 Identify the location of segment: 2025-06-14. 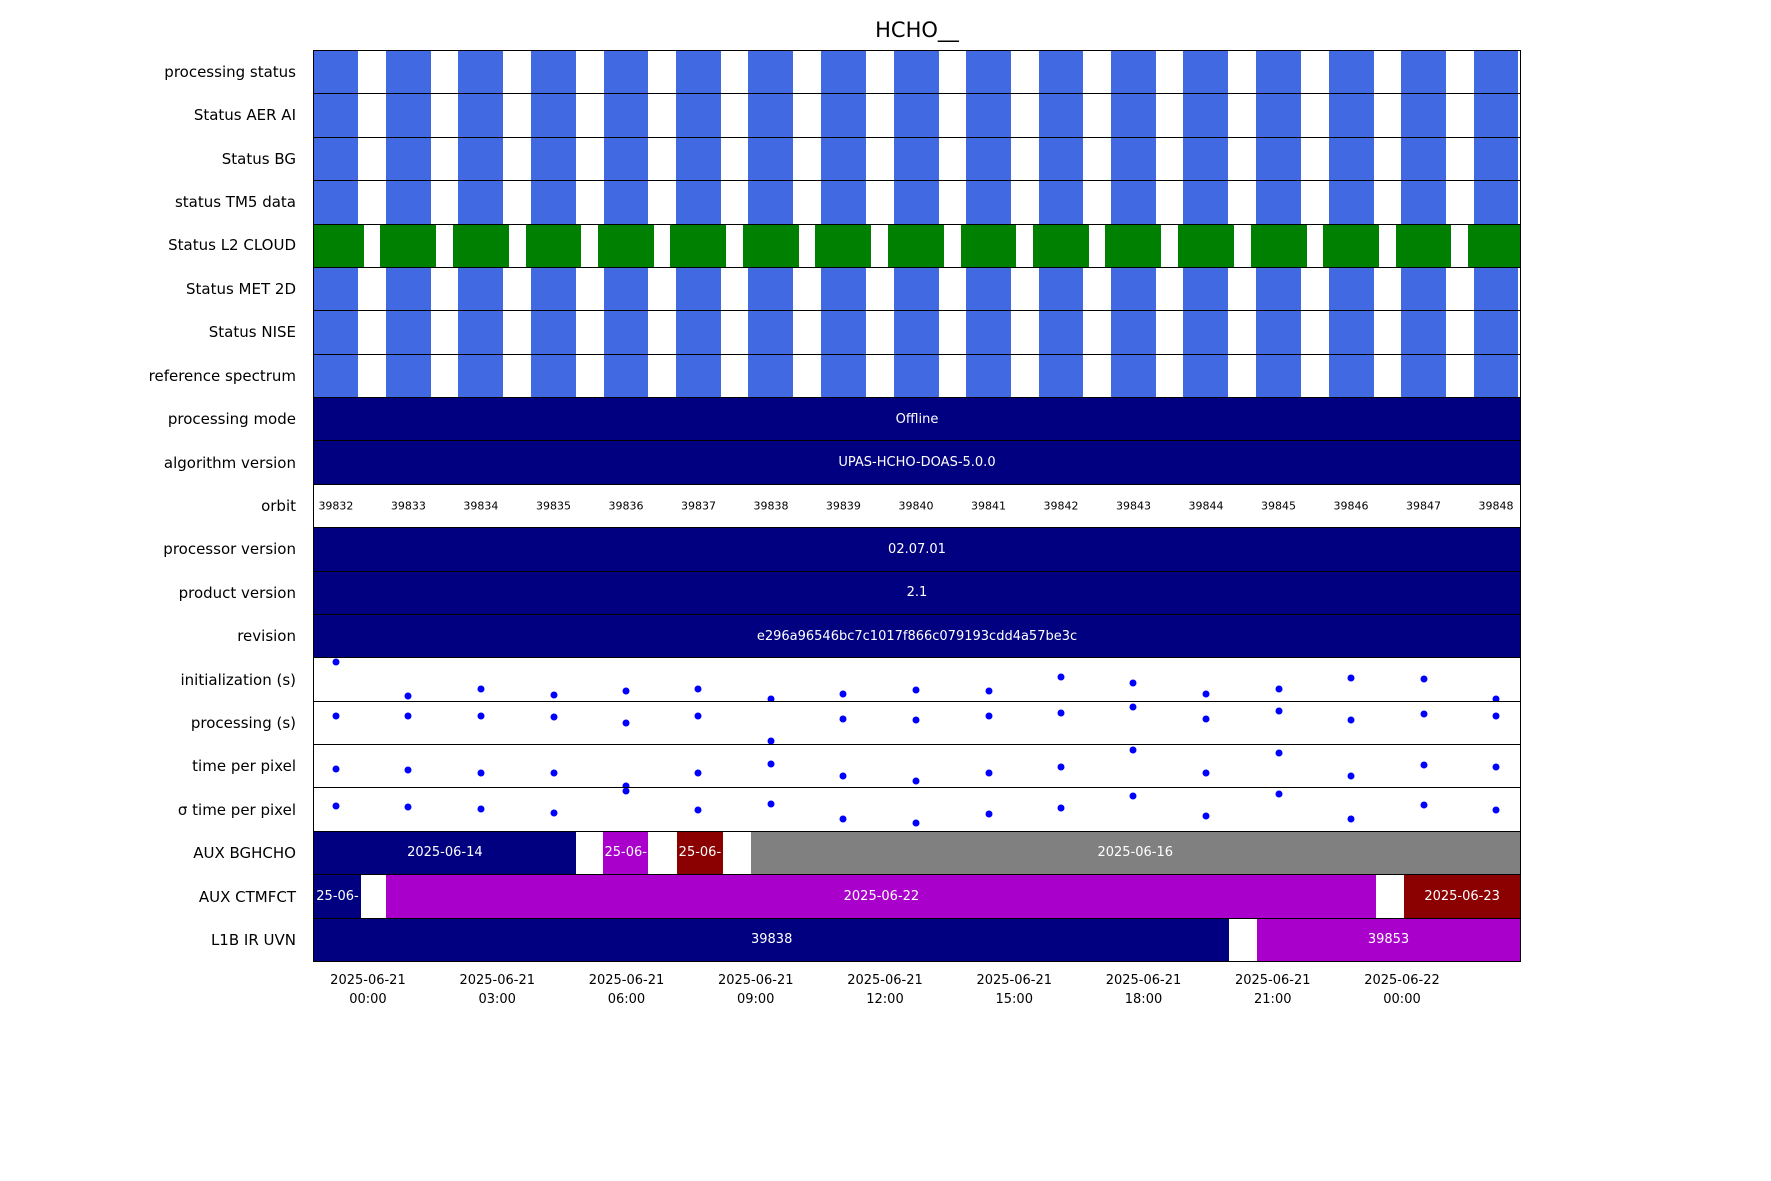
(445, 853).